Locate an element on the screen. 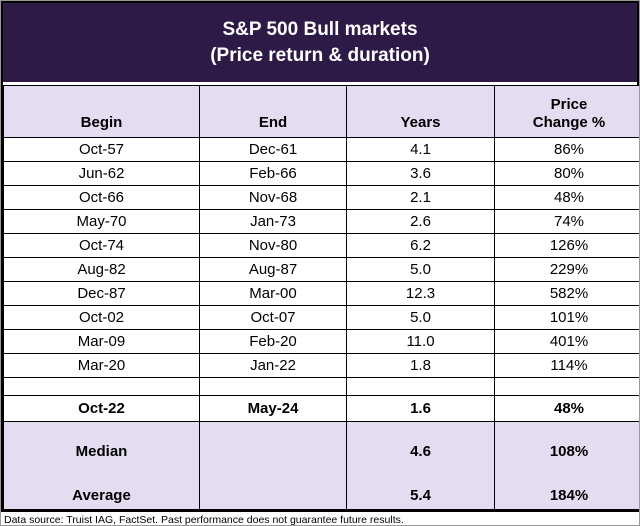 This screenshot has width=640, height=526. cell-begin: Aug-82 is located at coordinates (101, 269).